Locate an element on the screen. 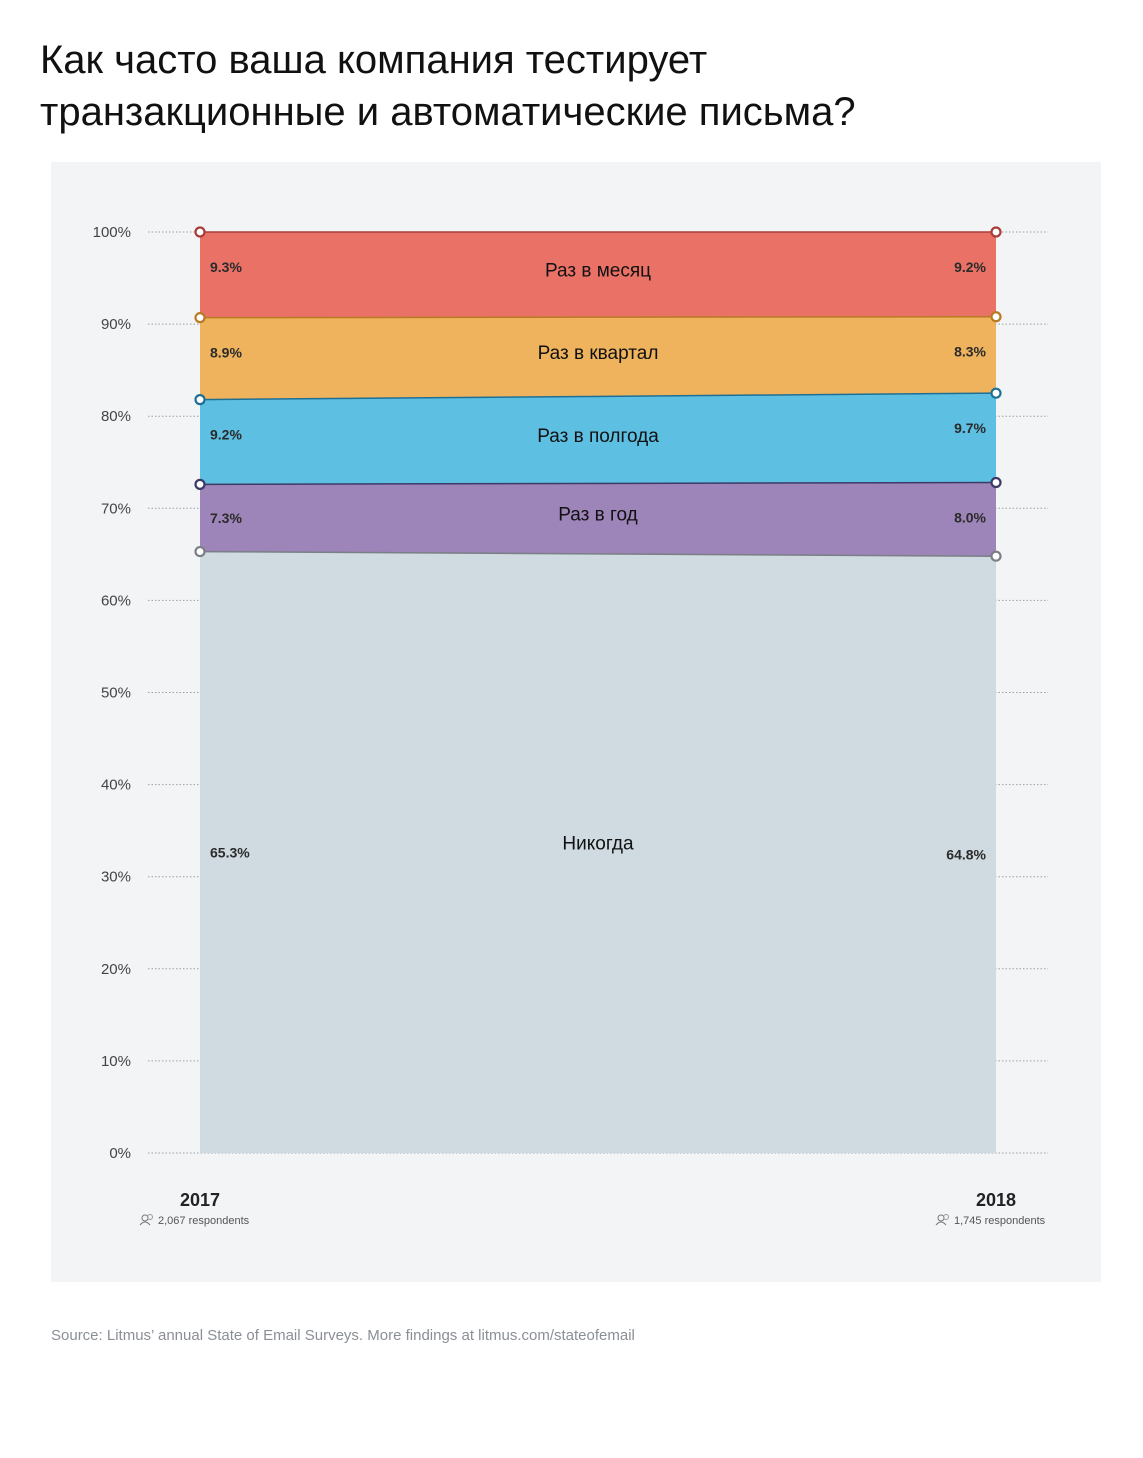 The height and width of the screenshot is (1458, 1143). y-tick-label: 90% is located at coordinates (116, 324).